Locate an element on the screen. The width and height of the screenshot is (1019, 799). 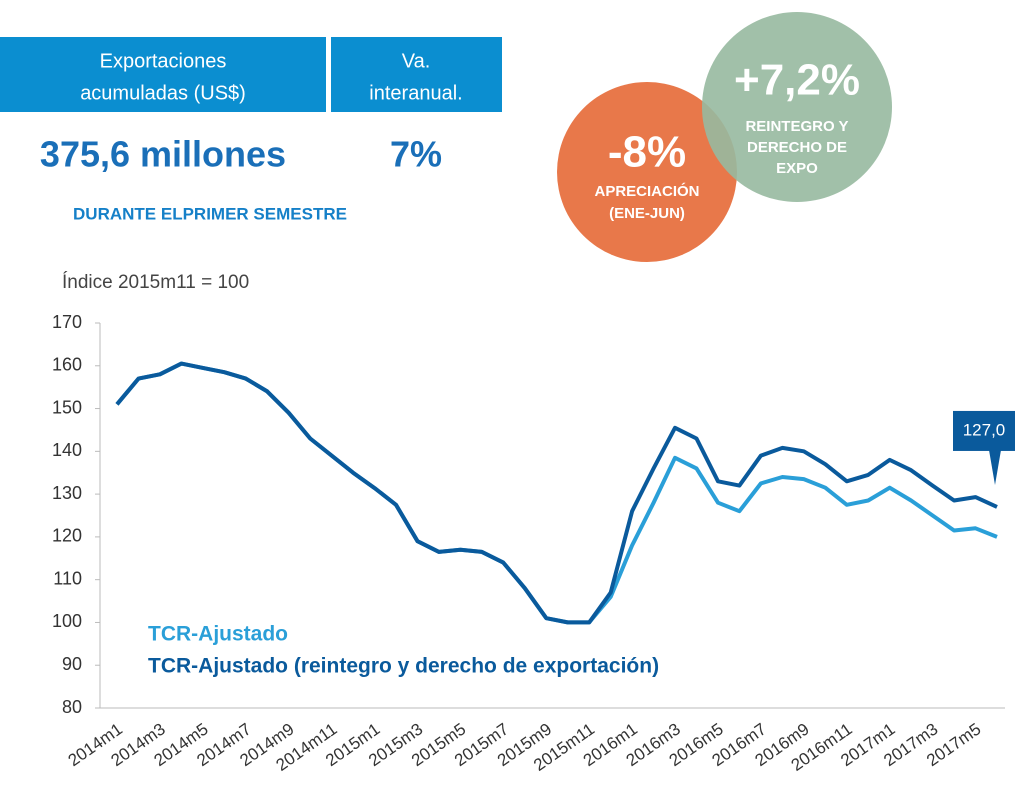
y-axis-label: Índice 2015m11 = 100 is located at coordinates (155, 282).